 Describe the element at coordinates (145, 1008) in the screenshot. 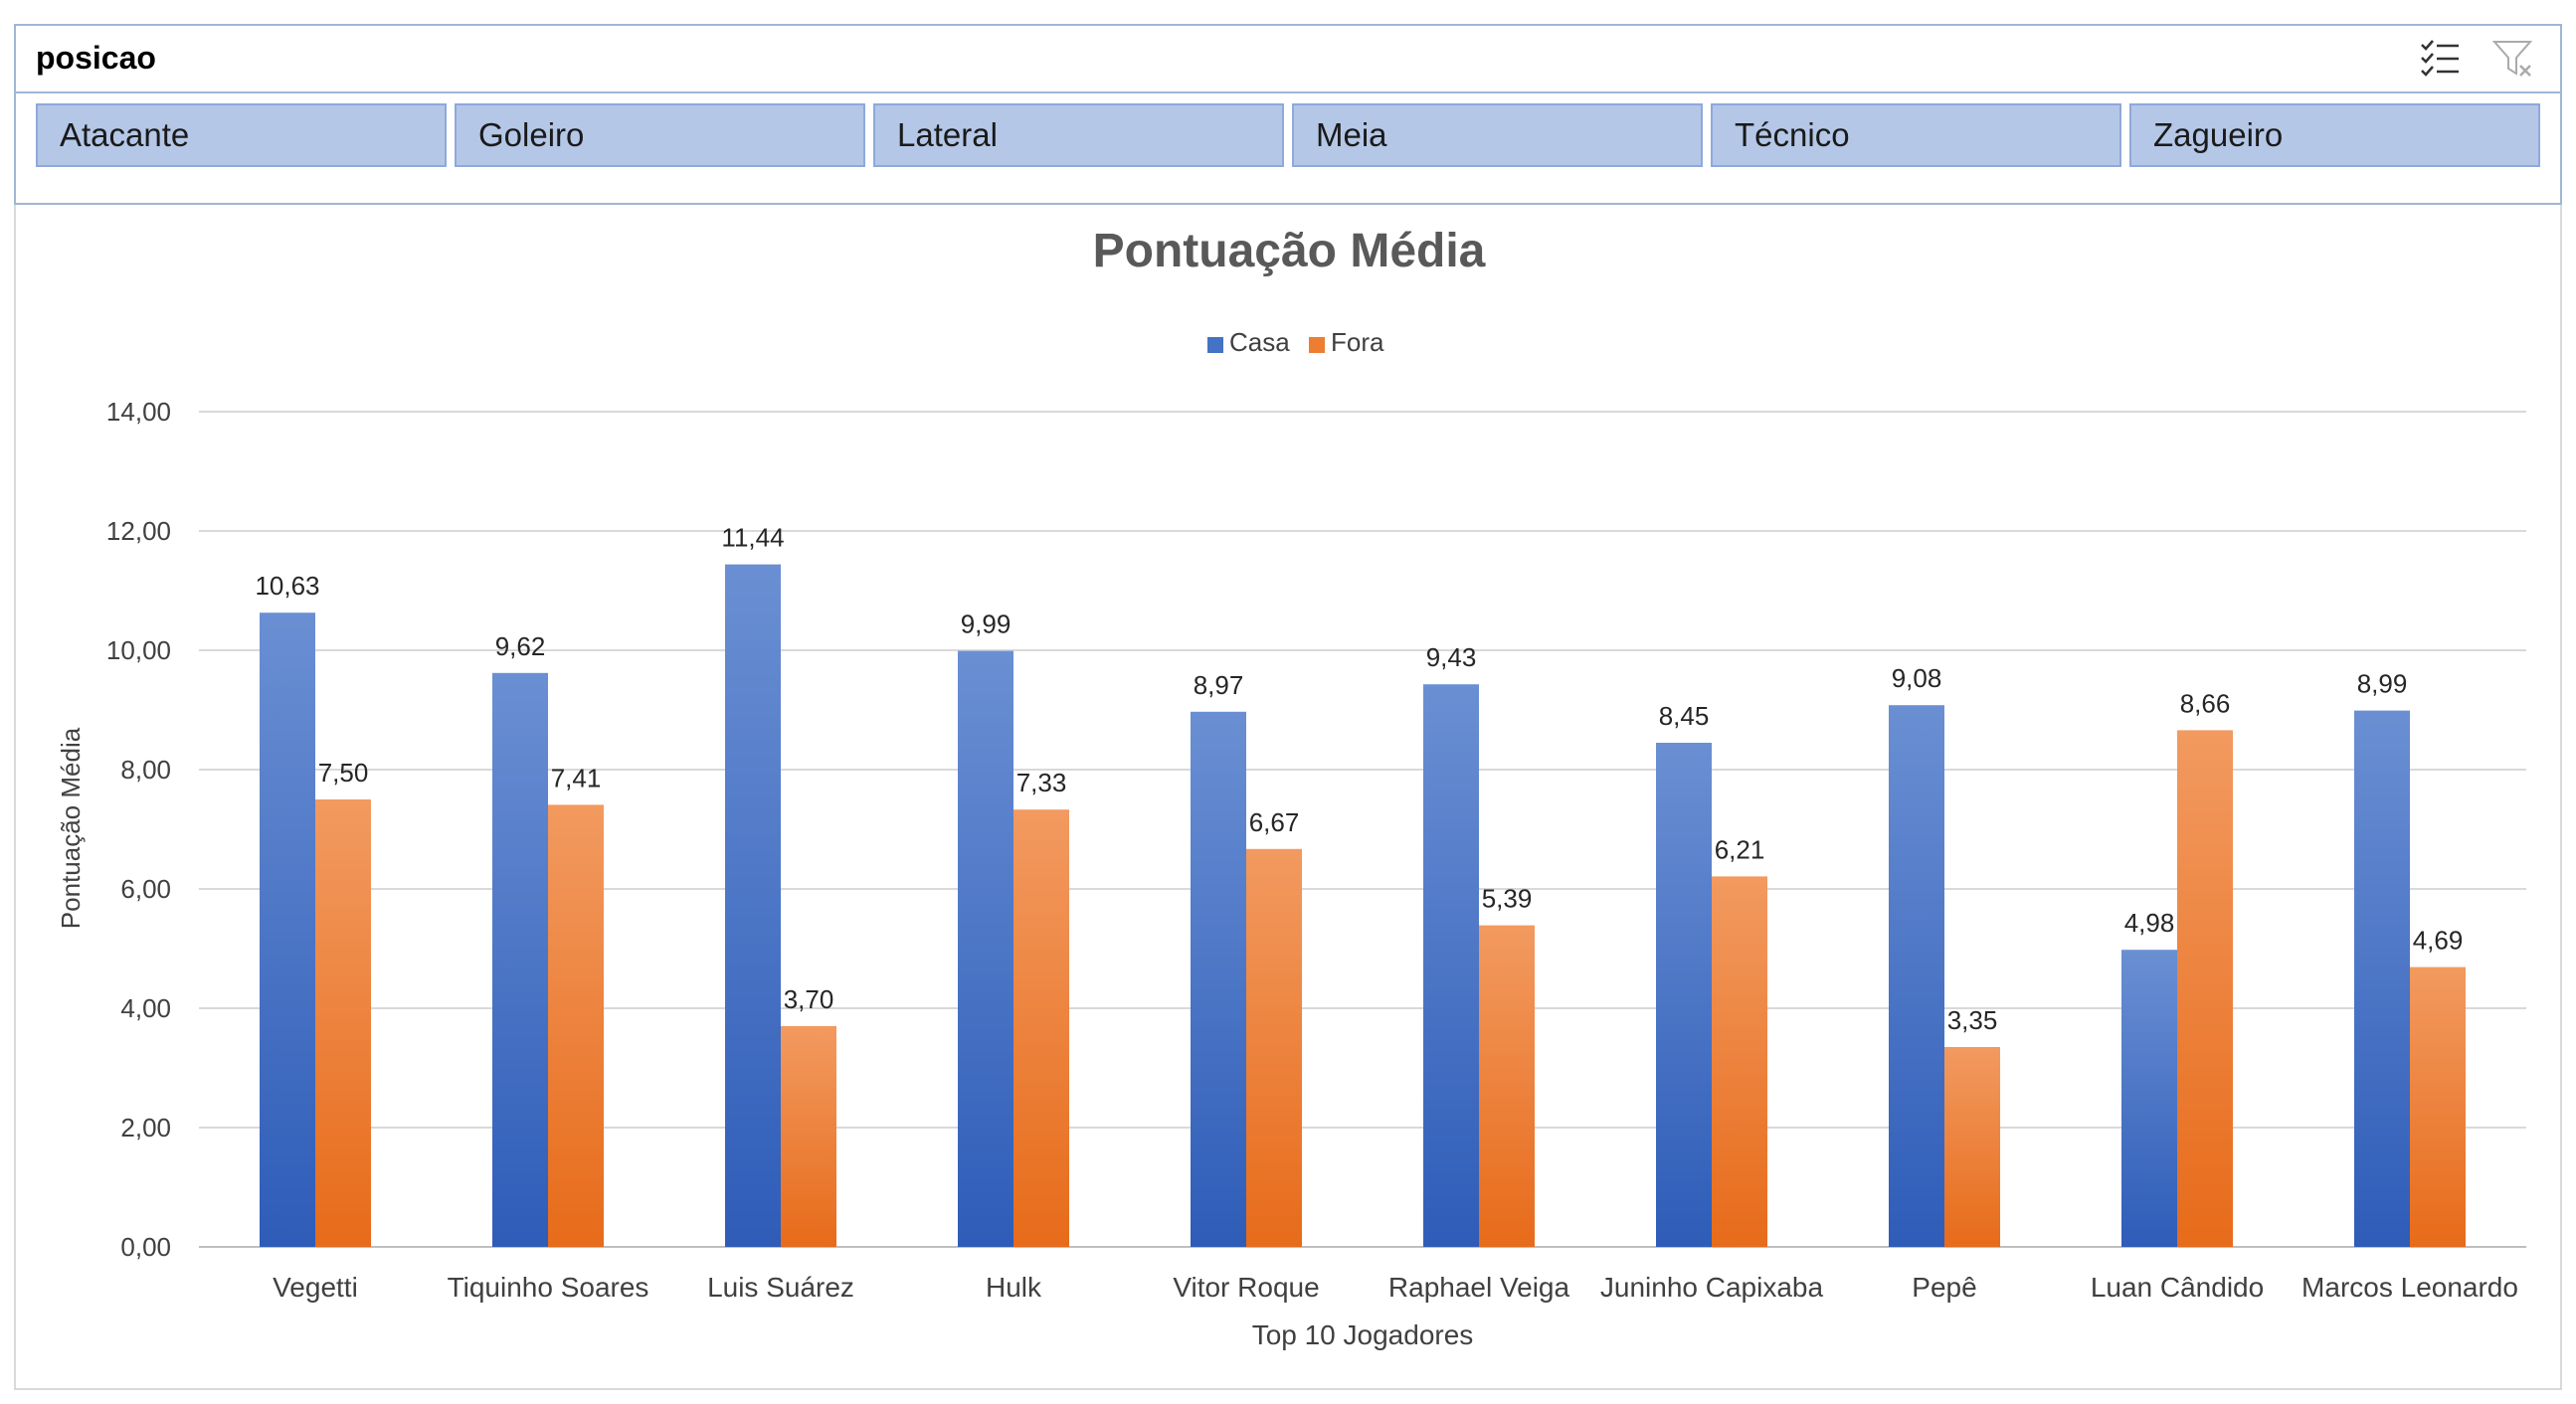

I see `y-tick-label: 4,00` at that location.